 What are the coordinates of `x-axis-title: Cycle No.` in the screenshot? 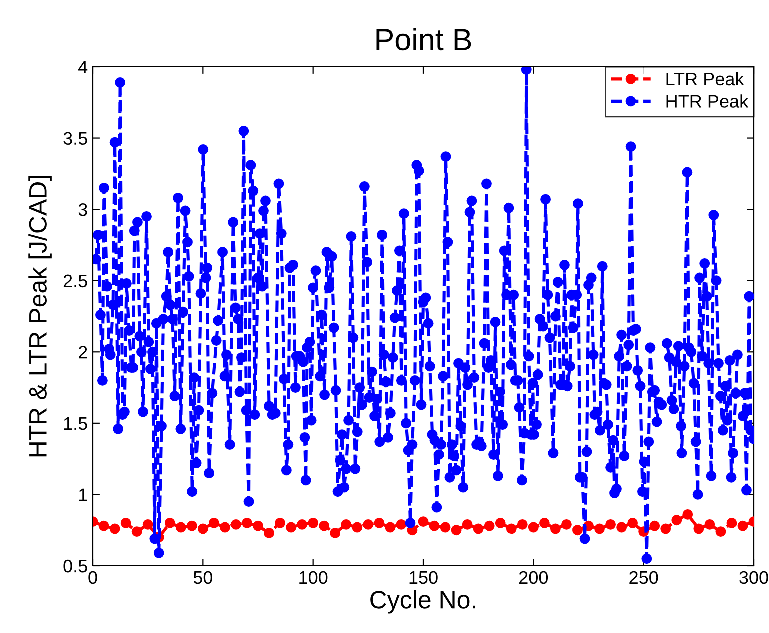 It's located at (423, 602).